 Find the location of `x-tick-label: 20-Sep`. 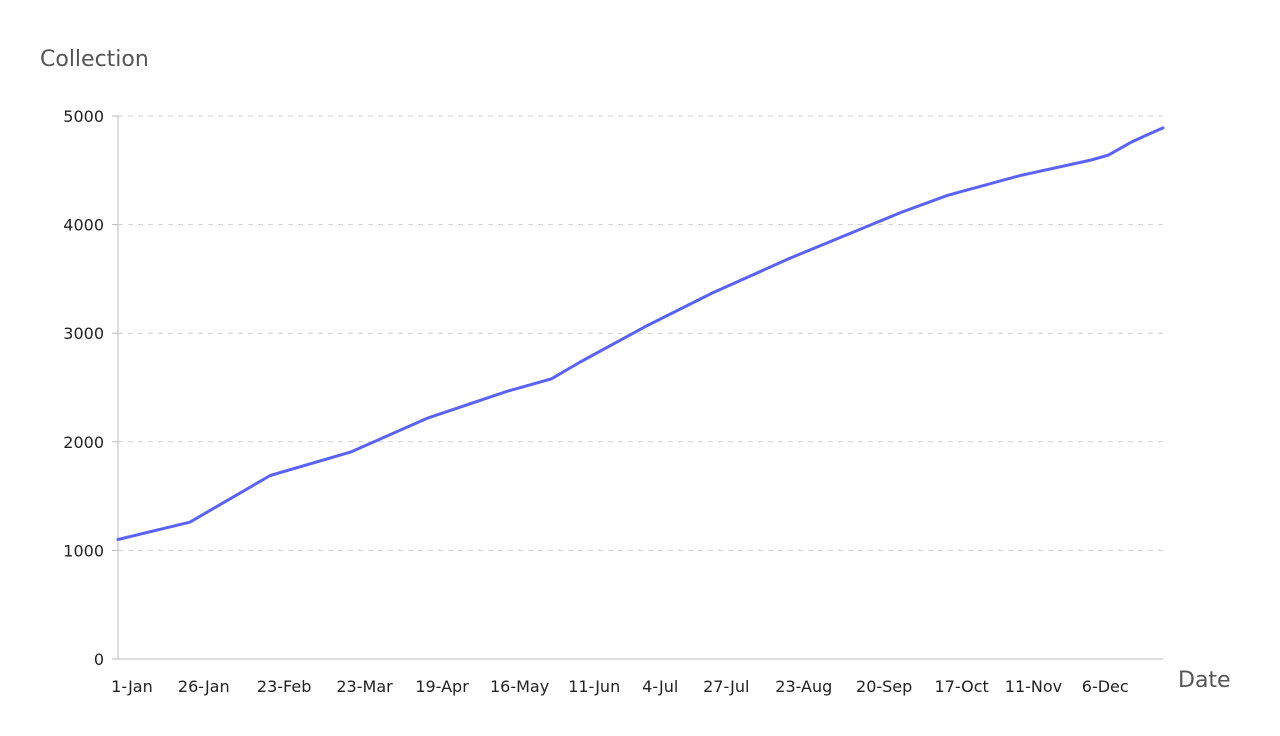

x-tick-label: 20-Sep is located at coordinates (884, 686).